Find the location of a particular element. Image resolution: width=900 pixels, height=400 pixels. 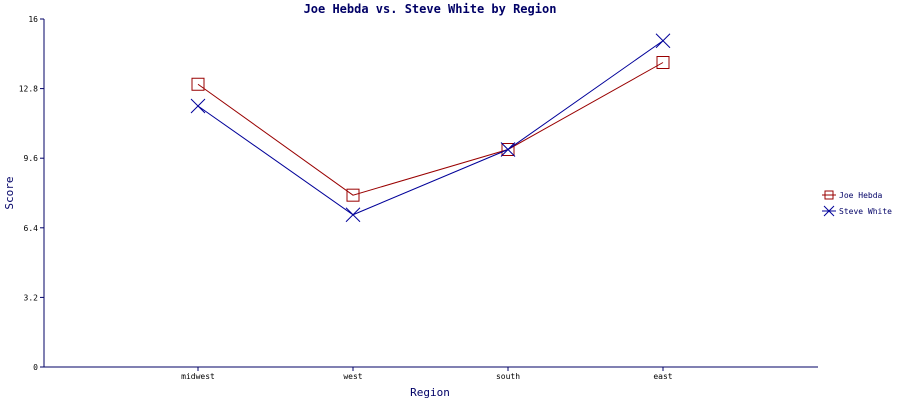

x-tick-label: west is located at coordinates (352, 376).